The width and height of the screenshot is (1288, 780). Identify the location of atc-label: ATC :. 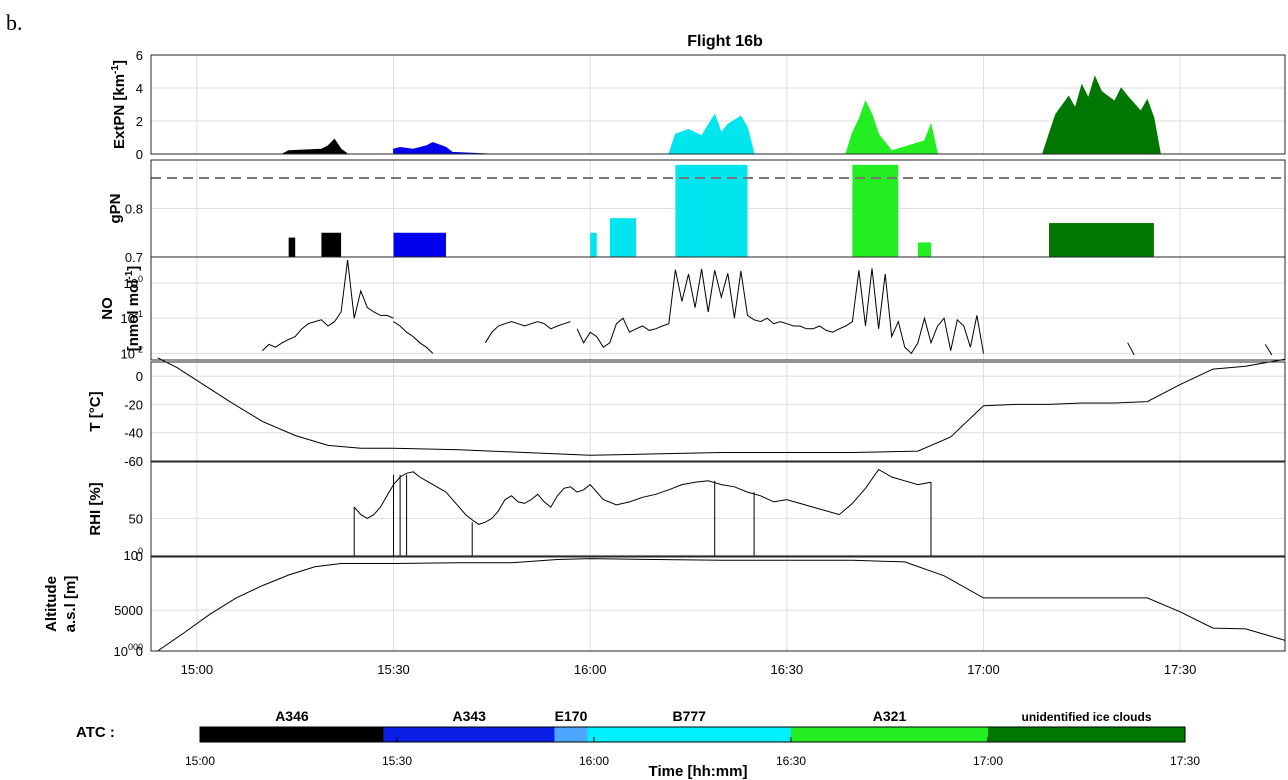
(95, 732).